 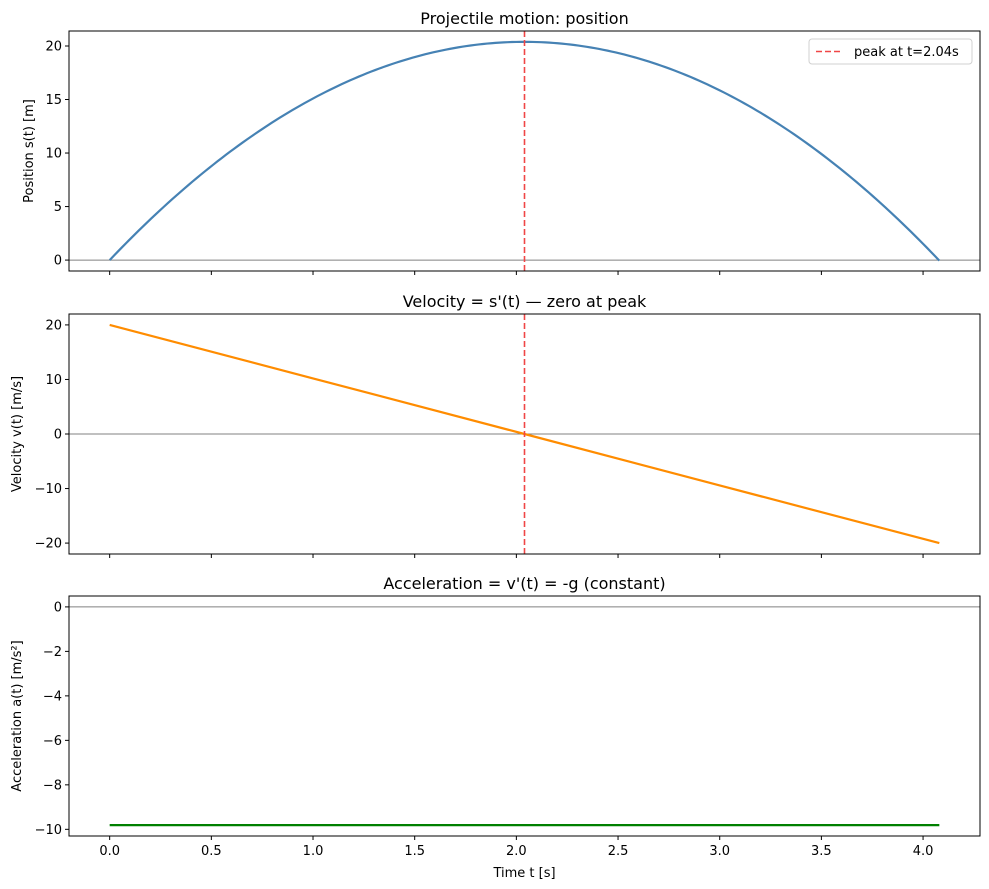 I want to click on y-tick-label: −4, so click(x=52, y=696).